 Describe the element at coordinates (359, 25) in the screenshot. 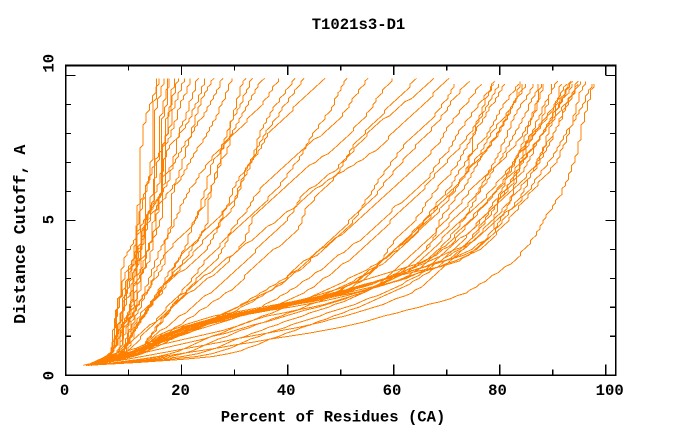

I see `svg-text: T1021s3-D1` at that location.